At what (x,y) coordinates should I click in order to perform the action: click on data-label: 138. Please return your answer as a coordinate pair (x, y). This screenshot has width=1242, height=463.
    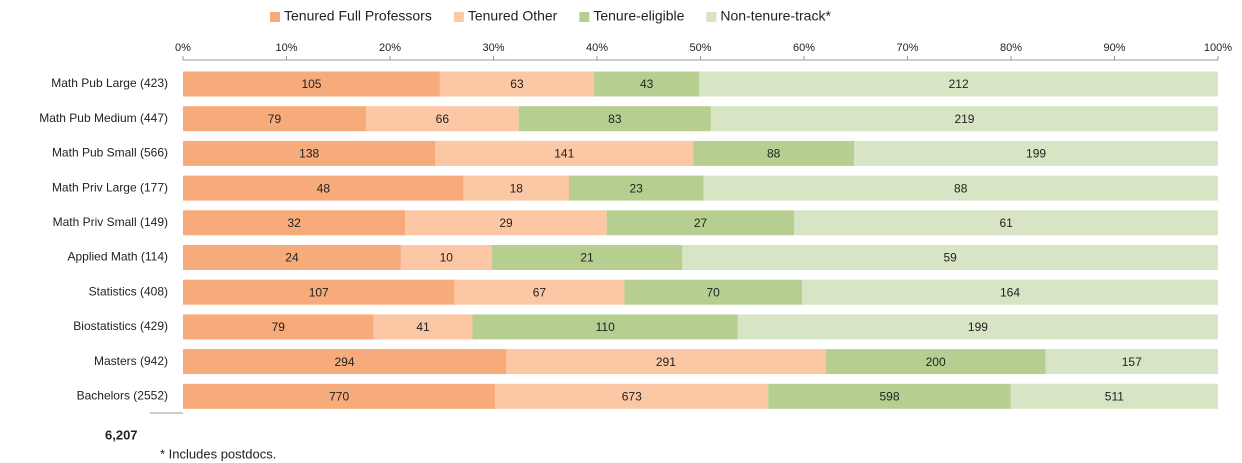
    Looking at the image, I should click on (309, 154).